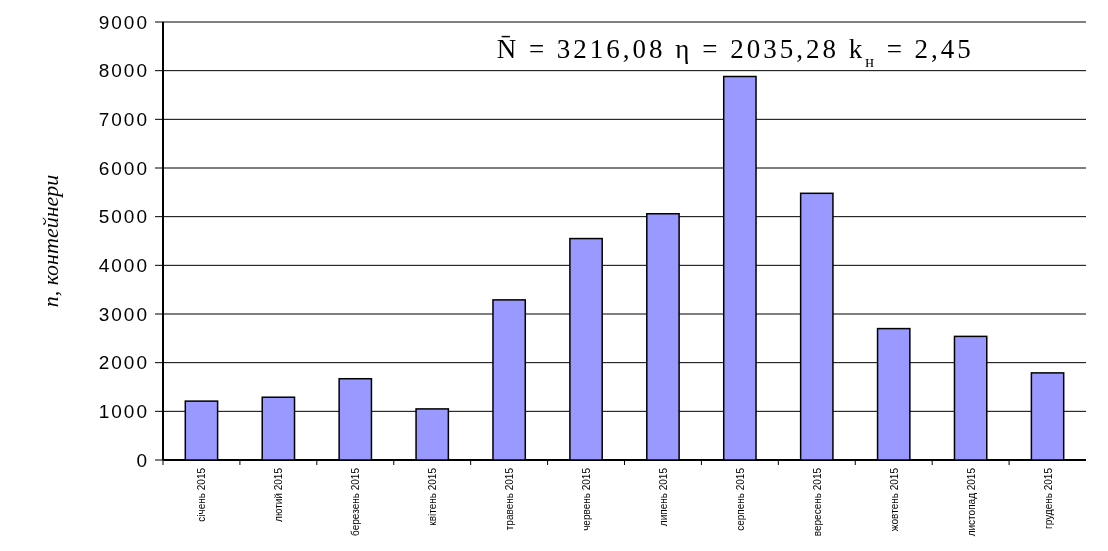 This screenshot has width=1108, height=551. What do you see at coordinates (735, 52) in the screenshot?
I see `annotation: N̄ = 3216,08 η = 2035,28 k$_{н}$ = 2,45` at bounding box center [735, 52].